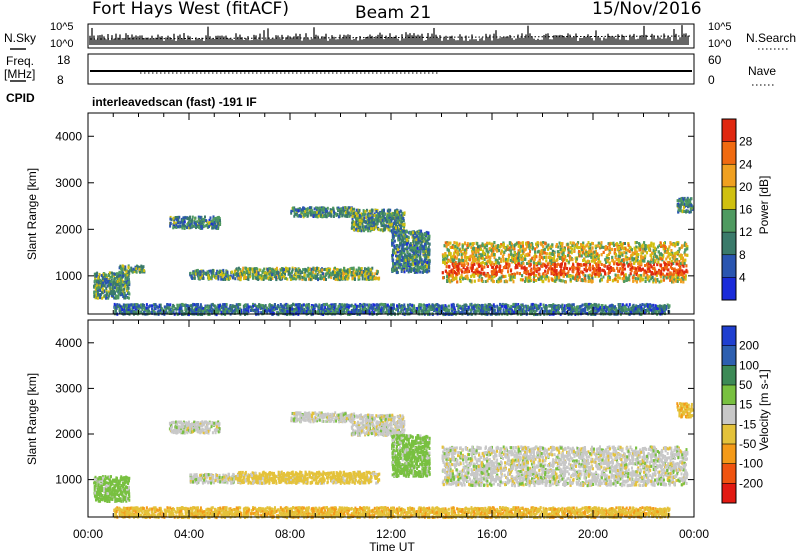 The height and width of the screenshot is (554, 800). What do you see at coordinates (20, 38) in the screenshot?
I see `nsky-label: N.Sky` at bounding box center [20, 38].